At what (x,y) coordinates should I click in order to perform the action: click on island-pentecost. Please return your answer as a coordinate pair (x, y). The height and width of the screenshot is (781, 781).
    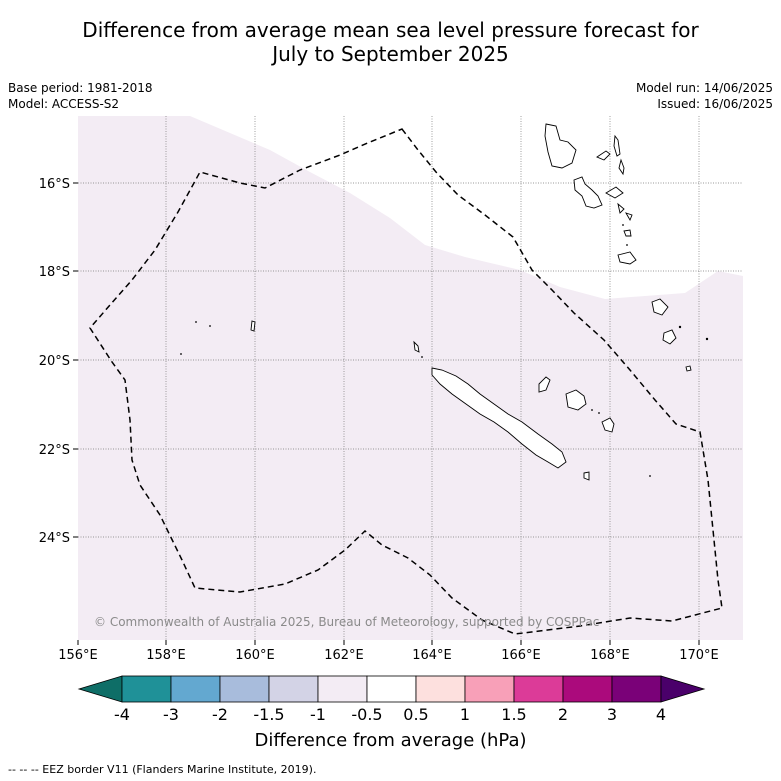
    Looking at the image, I should click on (621, 167).